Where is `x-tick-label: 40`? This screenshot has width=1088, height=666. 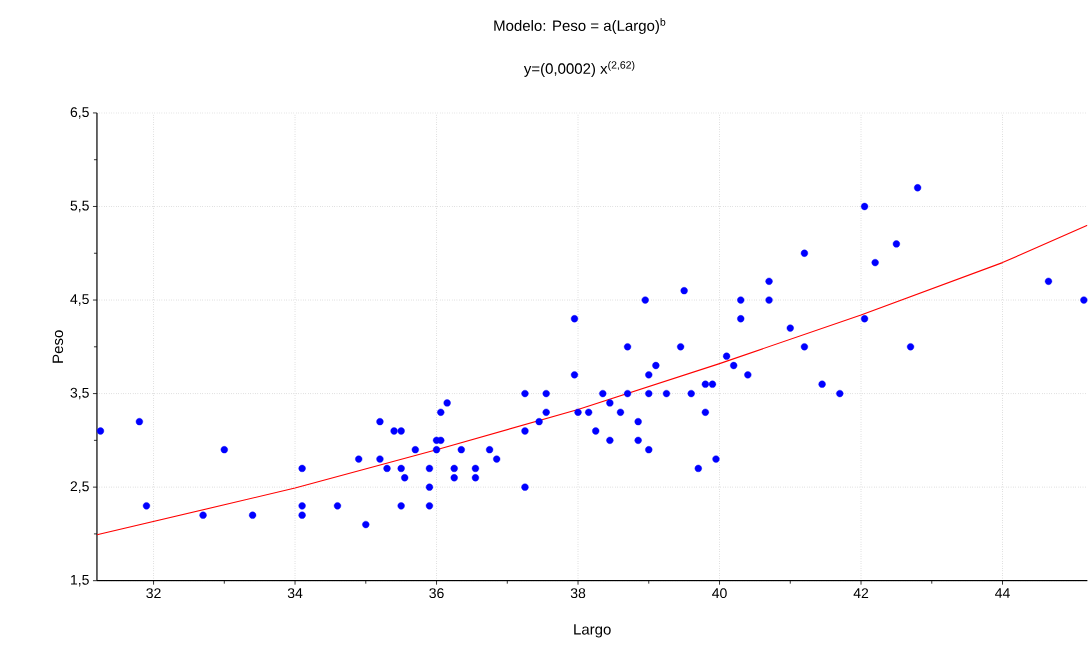 x-tick-label: 40 is located at coordinates (719, 593).